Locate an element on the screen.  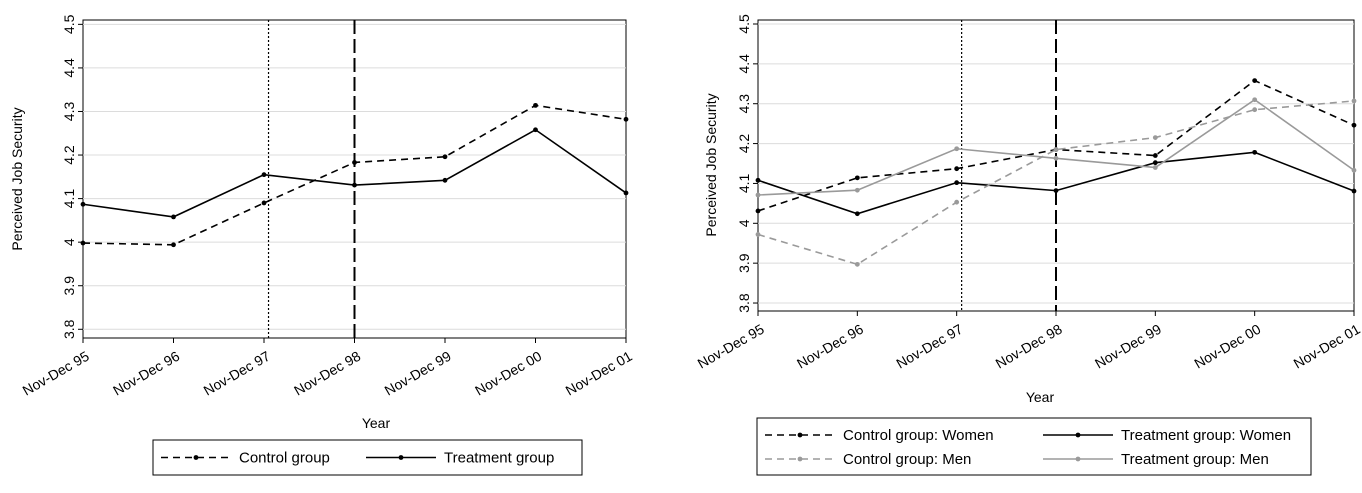
legend-label: Control group: Women is located at coordinates (918, 435).